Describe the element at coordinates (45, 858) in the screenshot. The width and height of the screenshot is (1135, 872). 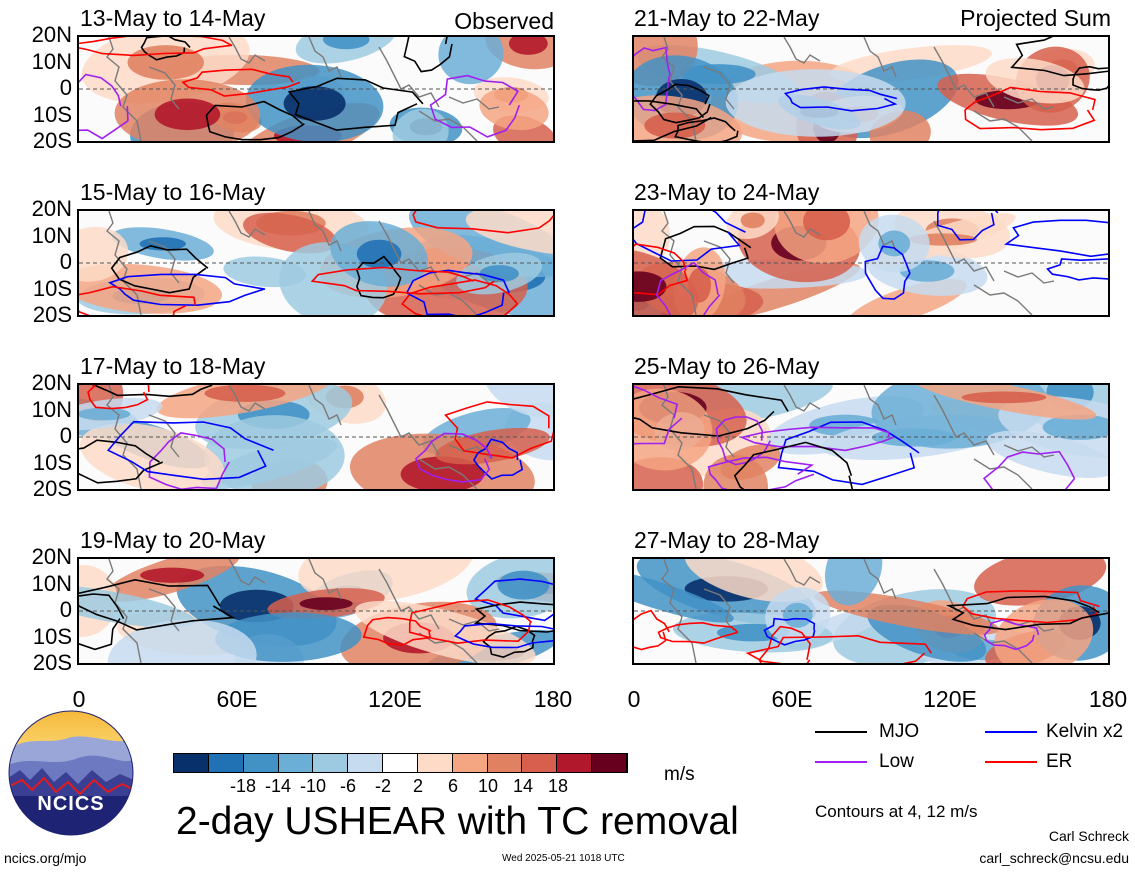
I see `site-url: ncics.org/mjo` at that location.